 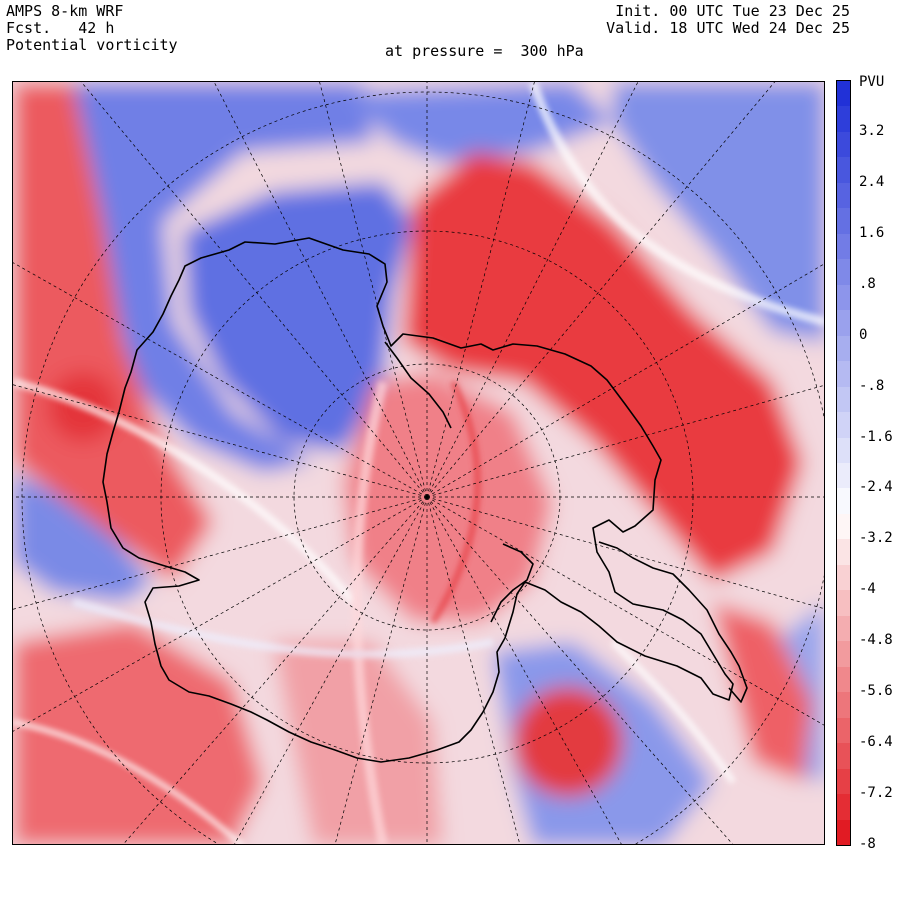 I want to click on pv-region-blue-ne, so click(x=718, y=212).